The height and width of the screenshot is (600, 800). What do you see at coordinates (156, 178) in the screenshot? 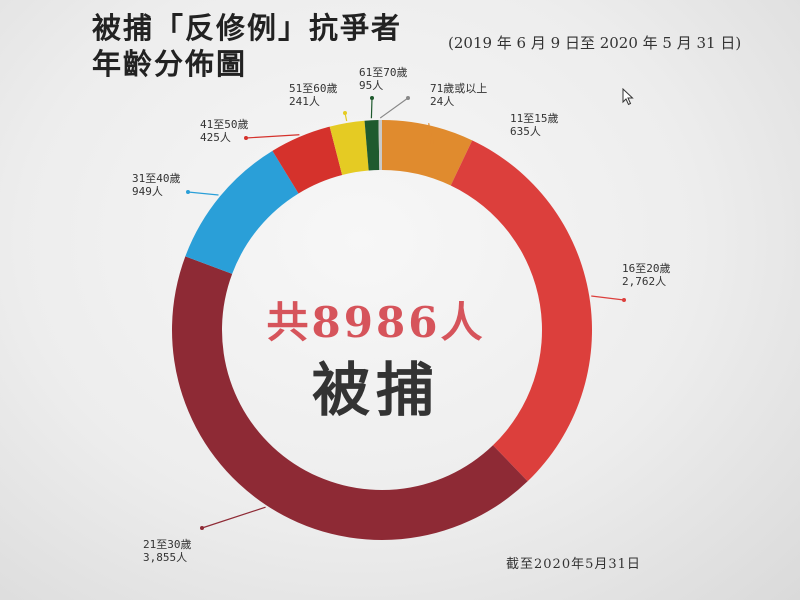
I see `slice-category-label: 31至40歲` at bounding box center [156, 178].